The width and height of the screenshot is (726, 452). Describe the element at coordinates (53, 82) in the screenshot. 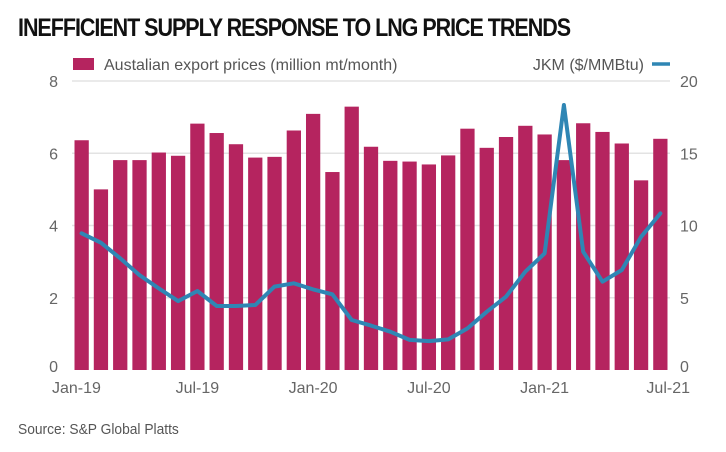

I see `left-tick-label: 8` at that location.